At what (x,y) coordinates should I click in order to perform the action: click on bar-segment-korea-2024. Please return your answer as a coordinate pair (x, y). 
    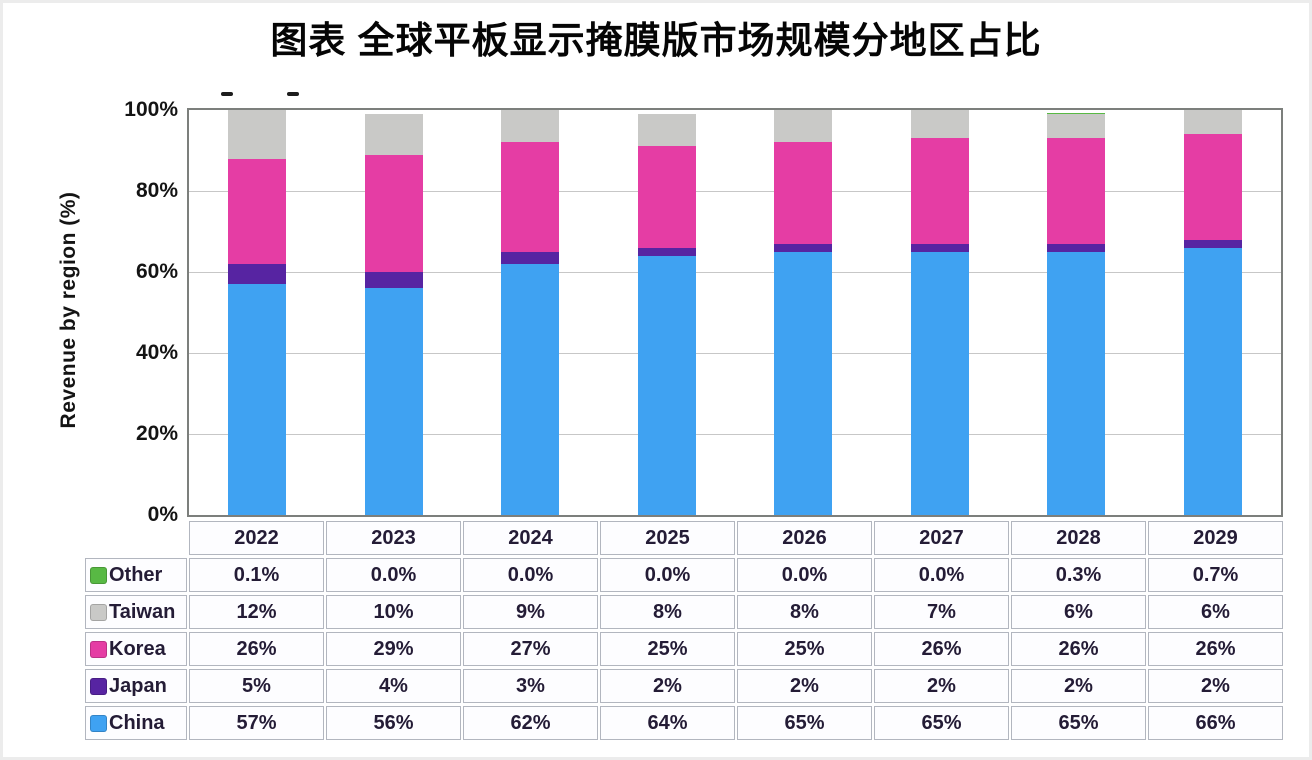
    Looking at the image, I should click on (530, 197).